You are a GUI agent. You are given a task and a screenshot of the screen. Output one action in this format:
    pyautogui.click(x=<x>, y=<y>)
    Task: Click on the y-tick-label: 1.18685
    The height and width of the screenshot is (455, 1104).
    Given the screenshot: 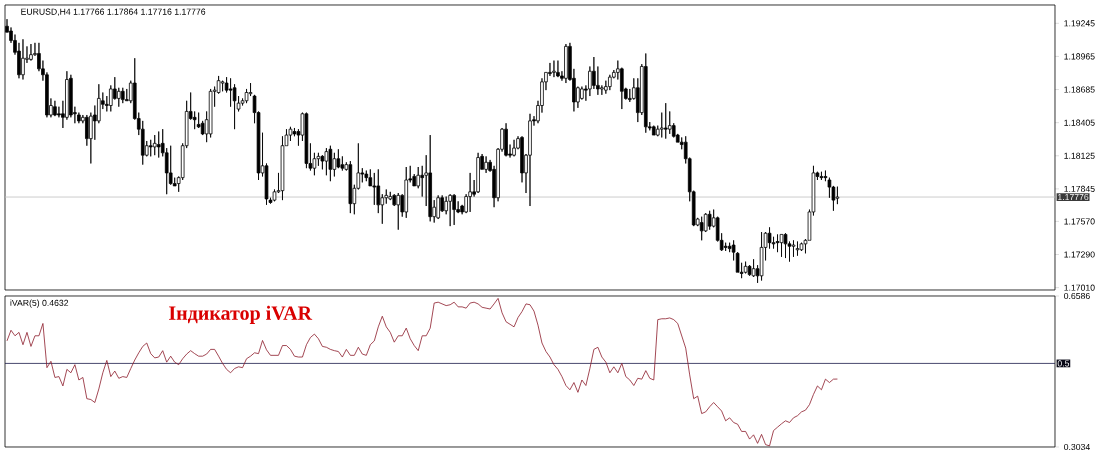 What is the action you would take?
    pyautogui.click(x=1079, y=89)
    